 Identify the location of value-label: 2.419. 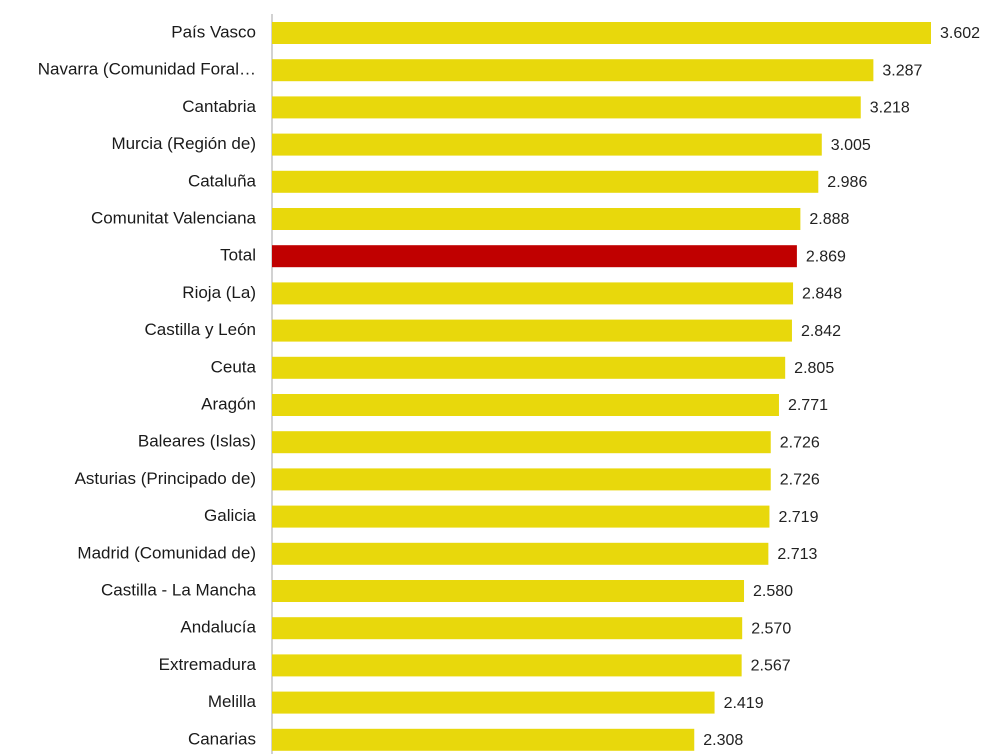
(744, 703).